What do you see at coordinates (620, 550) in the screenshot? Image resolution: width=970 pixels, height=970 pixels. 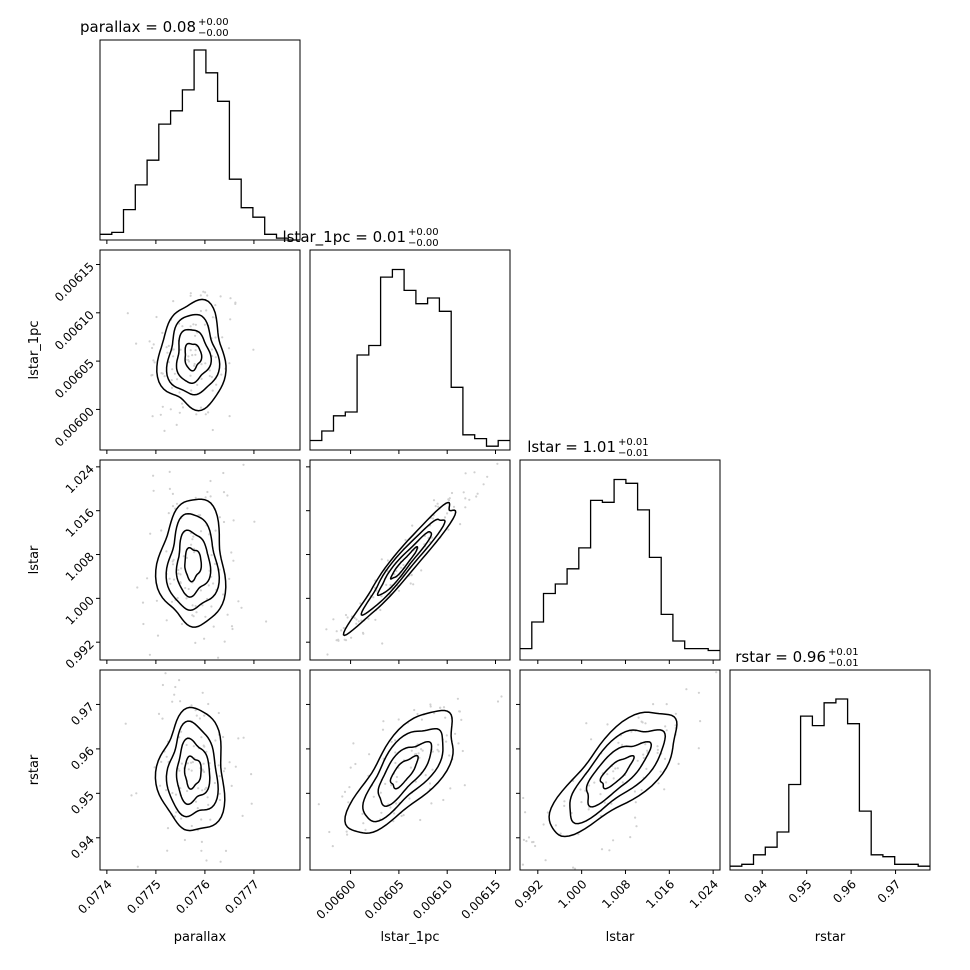 I see `panel-lstar-lstar: lstar = 1.01 +0.01−0.01` at bounding box center [620, 550].